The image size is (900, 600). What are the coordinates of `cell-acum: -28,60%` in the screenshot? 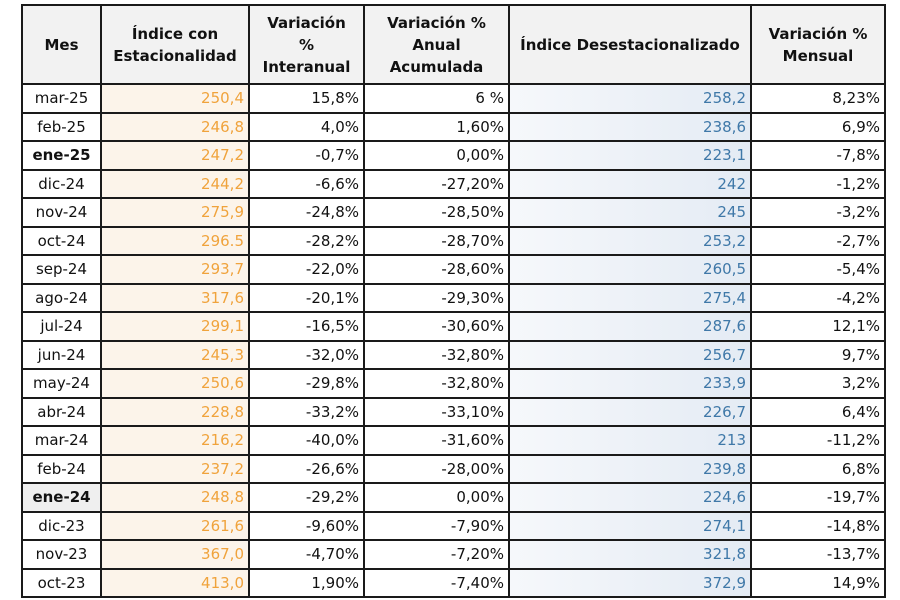 It's located at (436, 269).